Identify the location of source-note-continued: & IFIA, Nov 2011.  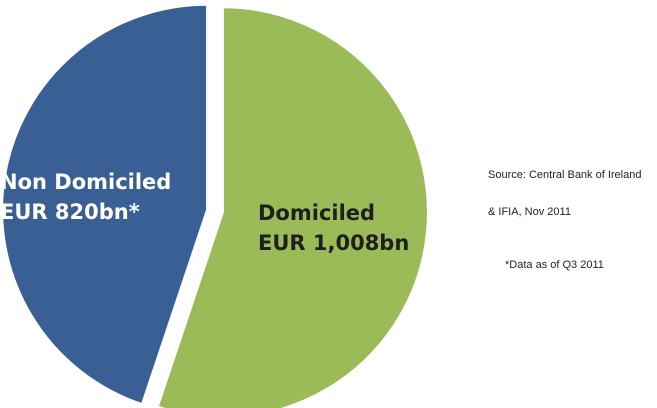
(529, 212).